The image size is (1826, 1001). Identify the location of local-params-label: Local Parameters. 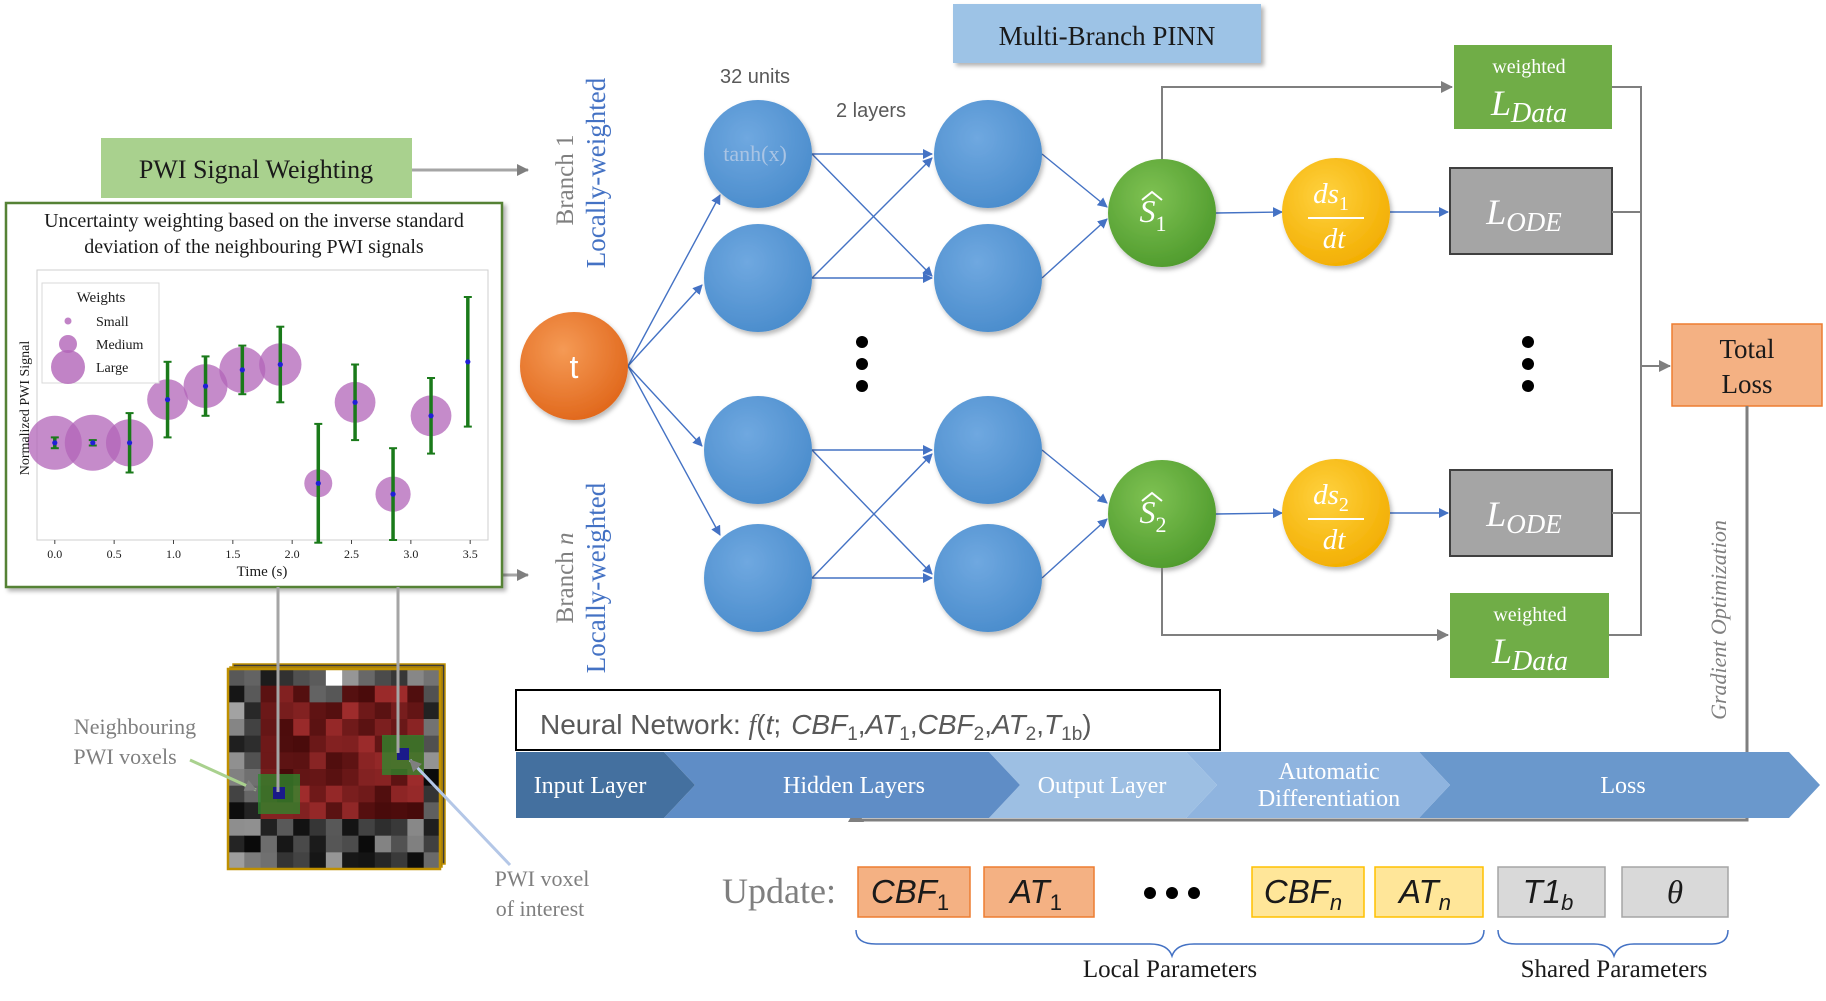
(1170, 969).